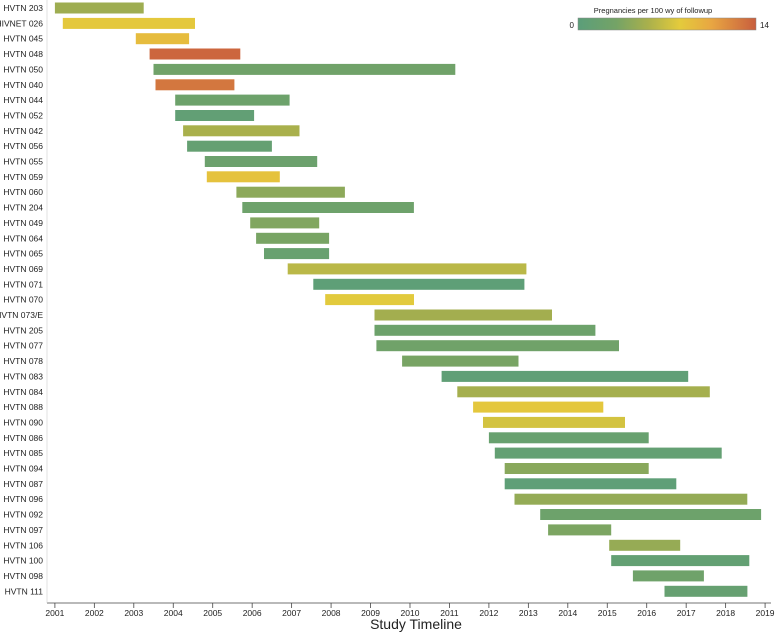  What do you see at coordinates (23, 131) in the screenshot?
I see `study-label: HVTN 042` at bounding box center [23, 131].